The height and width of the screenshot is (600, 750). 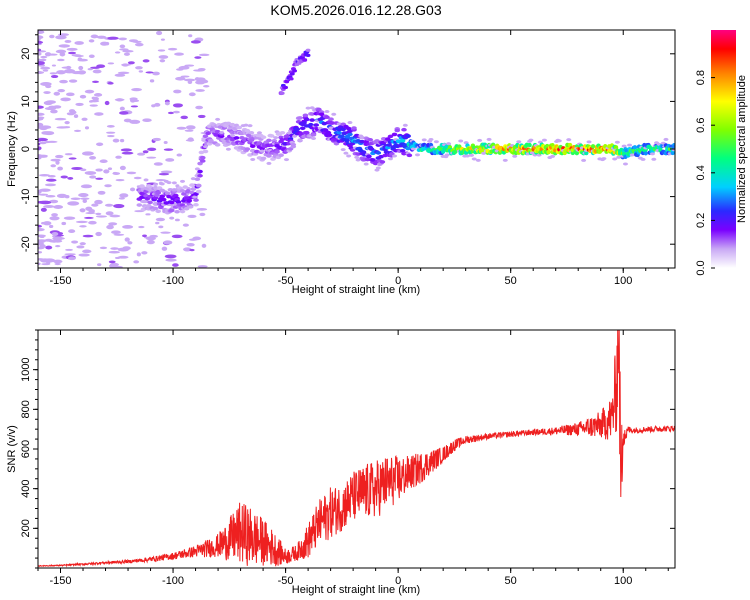 What do you see at coordinates (286, 281) in the screenshot?
I see `spectrogram-x-tick-label: -50` at bounding box center [286, 281].